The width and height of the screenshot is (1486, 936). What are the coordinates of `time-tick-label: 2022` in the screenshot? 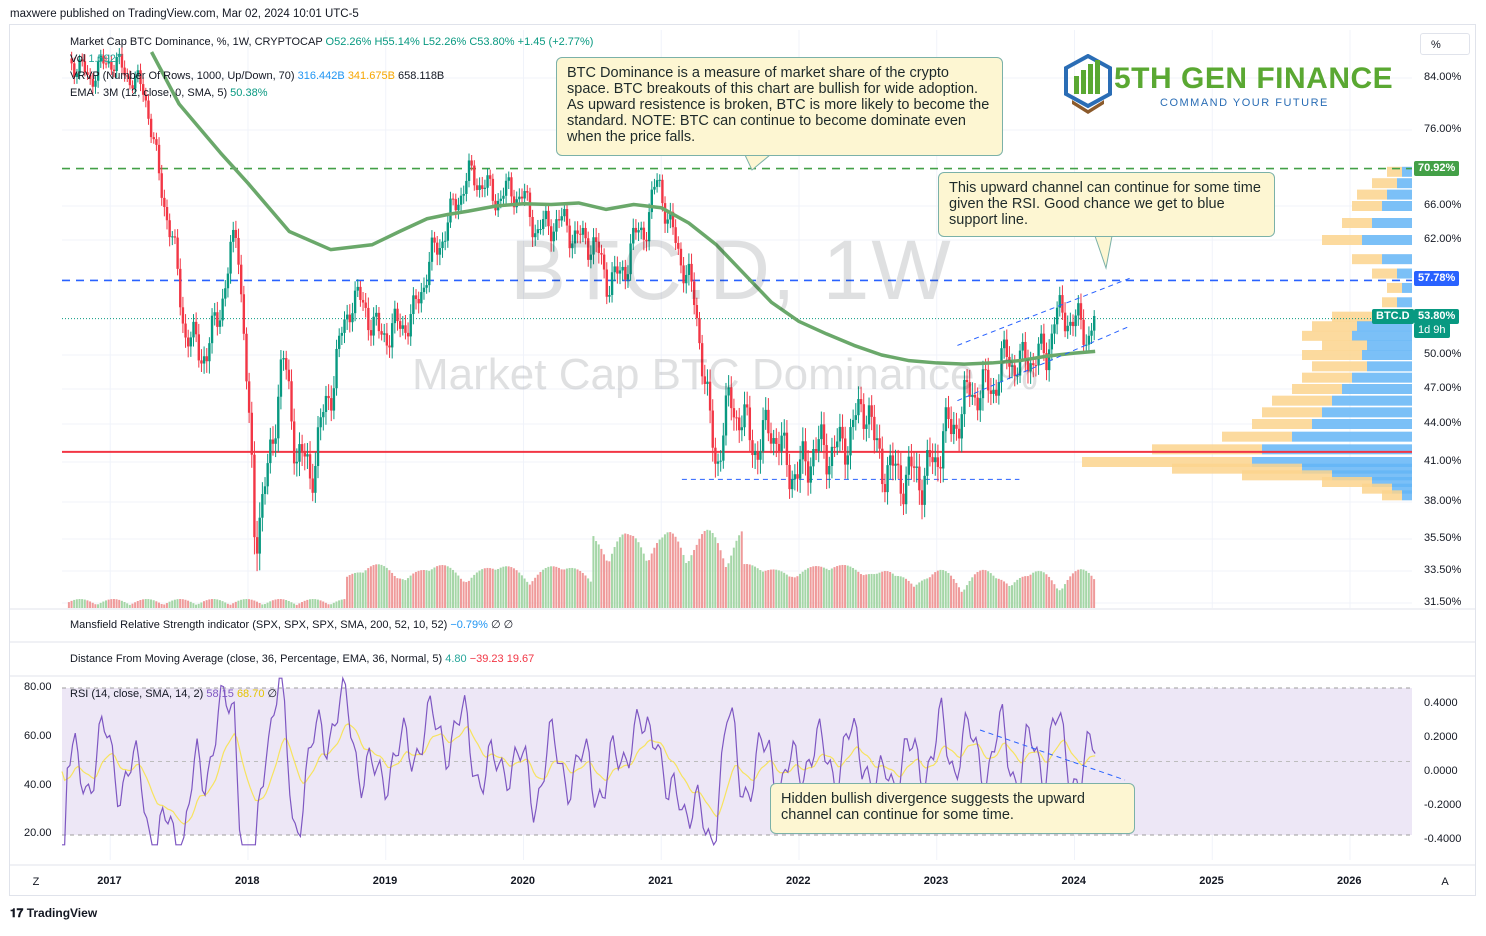 It's located at (798, 881).